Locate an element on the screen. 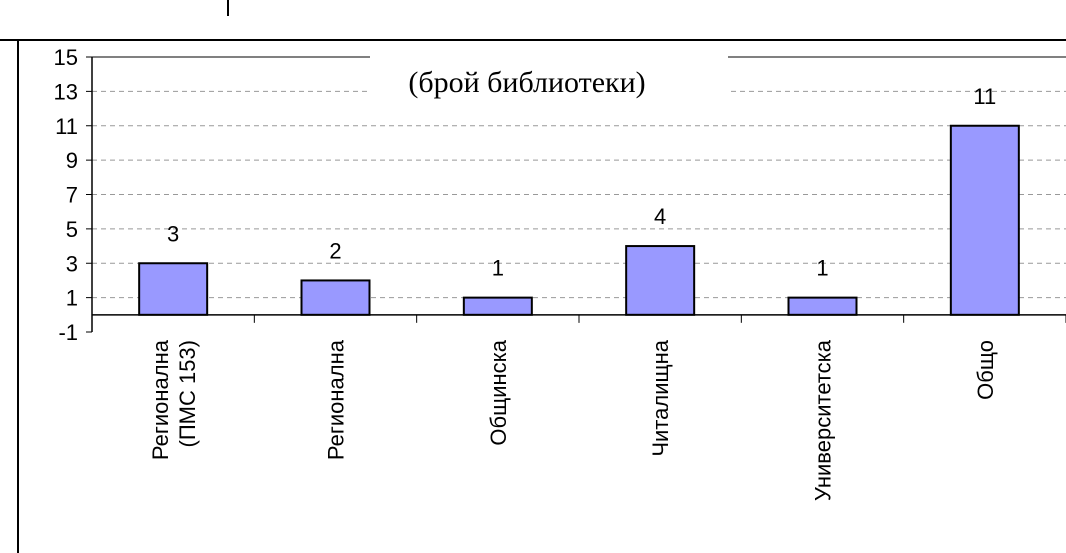  x-tick-label: Читалищна is located at coordinates (660, 397).